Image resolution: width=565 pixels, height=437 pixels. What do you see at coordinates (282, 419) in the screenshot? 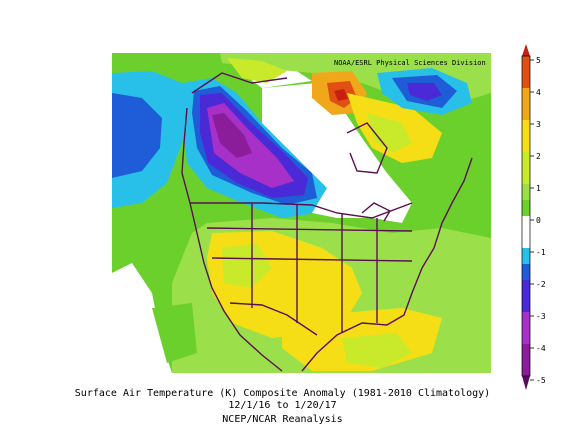
I see `caption-source: NCEP/NCAR Reanalysis` at bounding box center [282, 419].